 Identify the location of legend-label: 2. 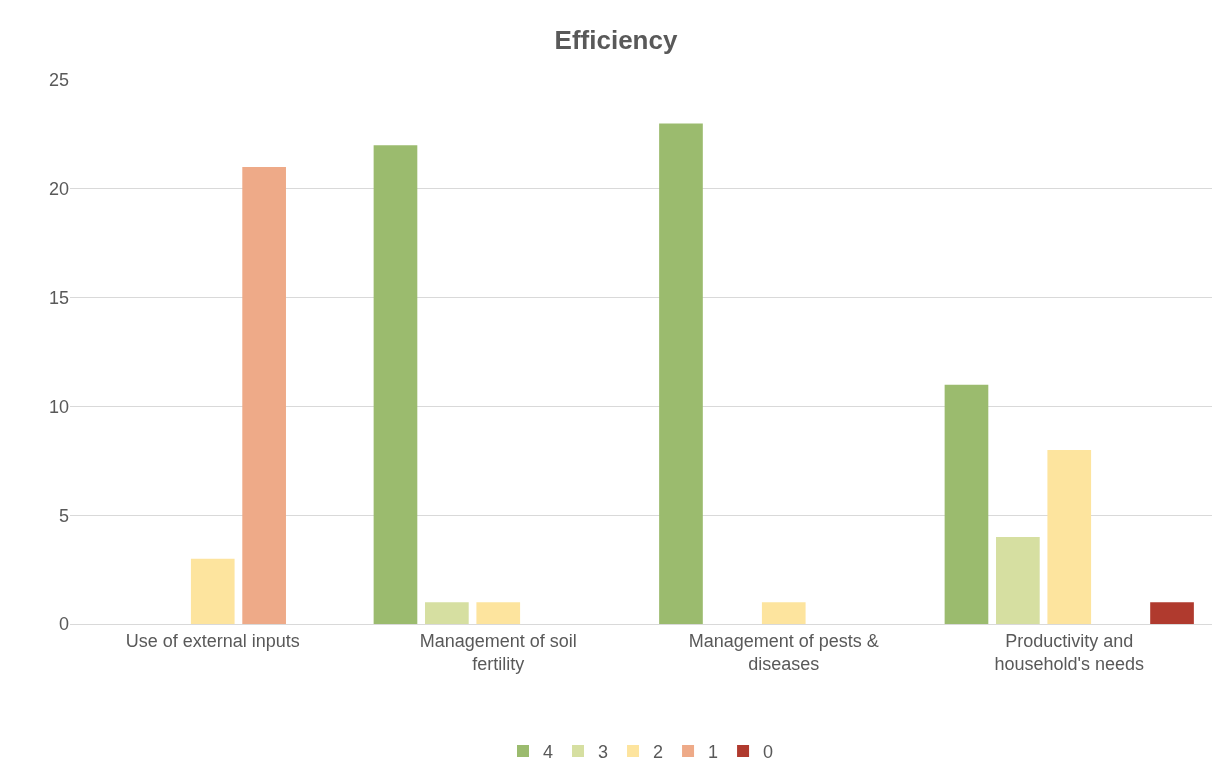
(658, 752).